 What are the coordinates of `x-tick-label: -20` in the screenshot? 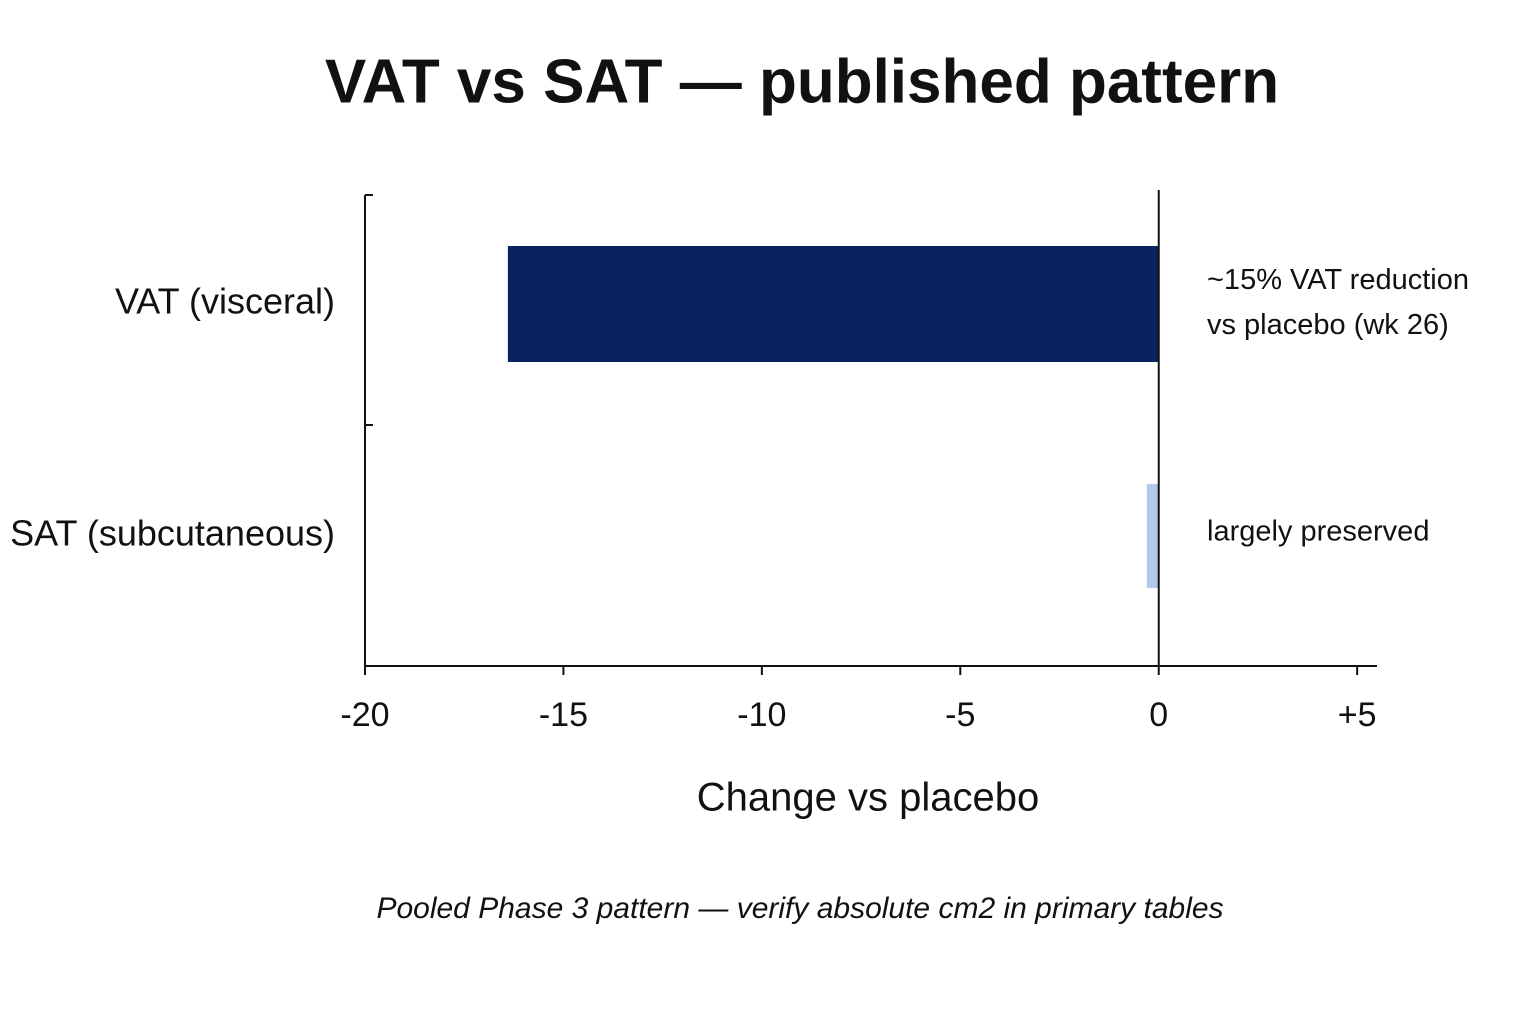 It's located at (364, 715).